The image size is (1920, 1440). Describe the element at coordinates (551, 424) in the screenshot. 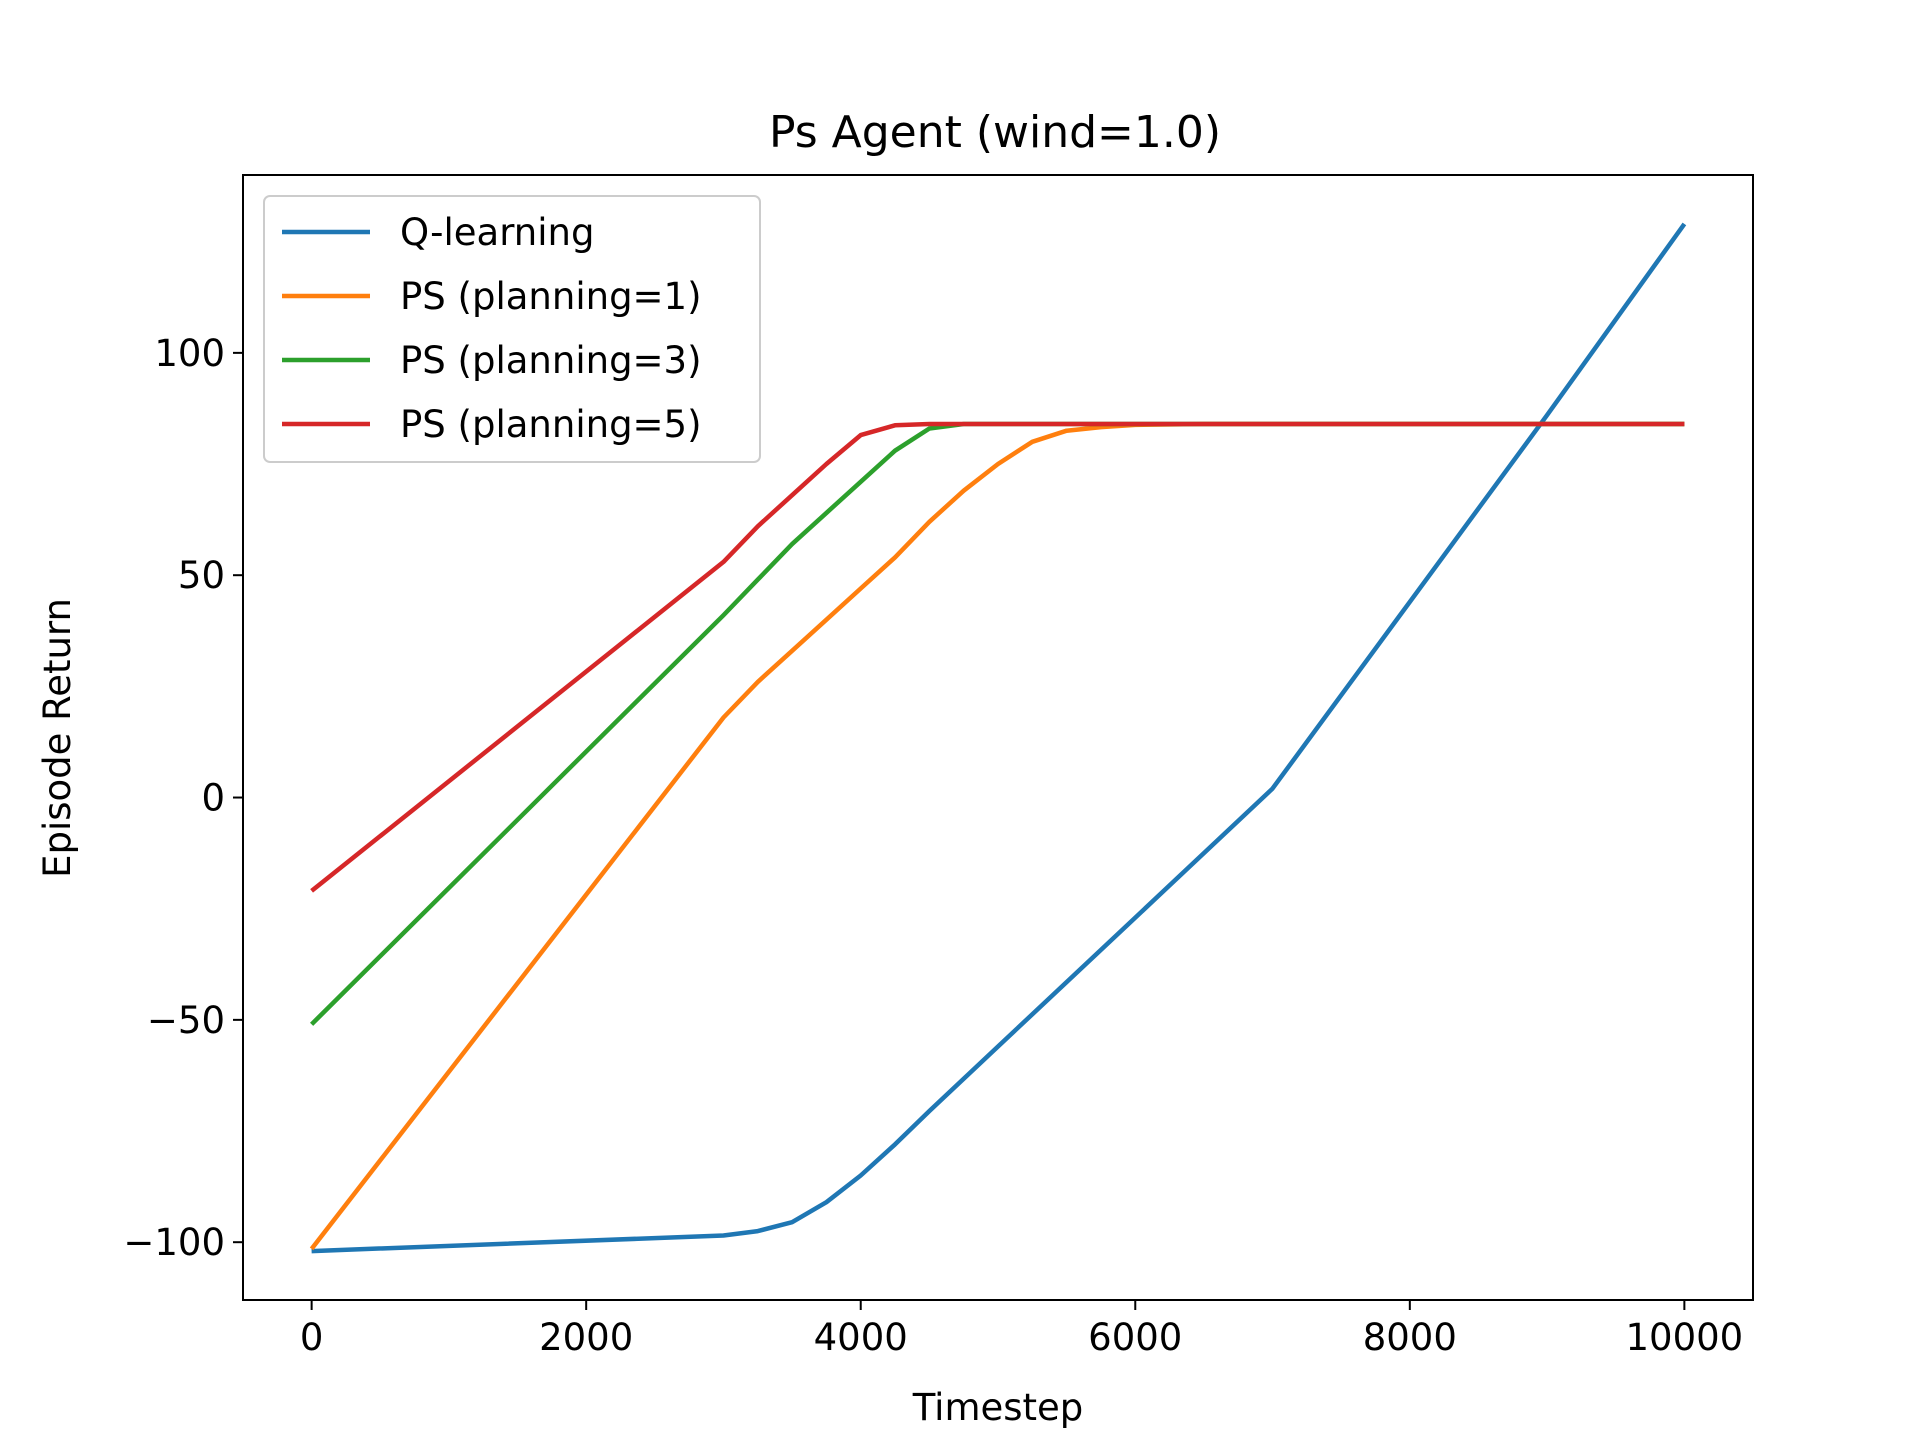

I see `legend-label: PS (planning=5)` at that location.